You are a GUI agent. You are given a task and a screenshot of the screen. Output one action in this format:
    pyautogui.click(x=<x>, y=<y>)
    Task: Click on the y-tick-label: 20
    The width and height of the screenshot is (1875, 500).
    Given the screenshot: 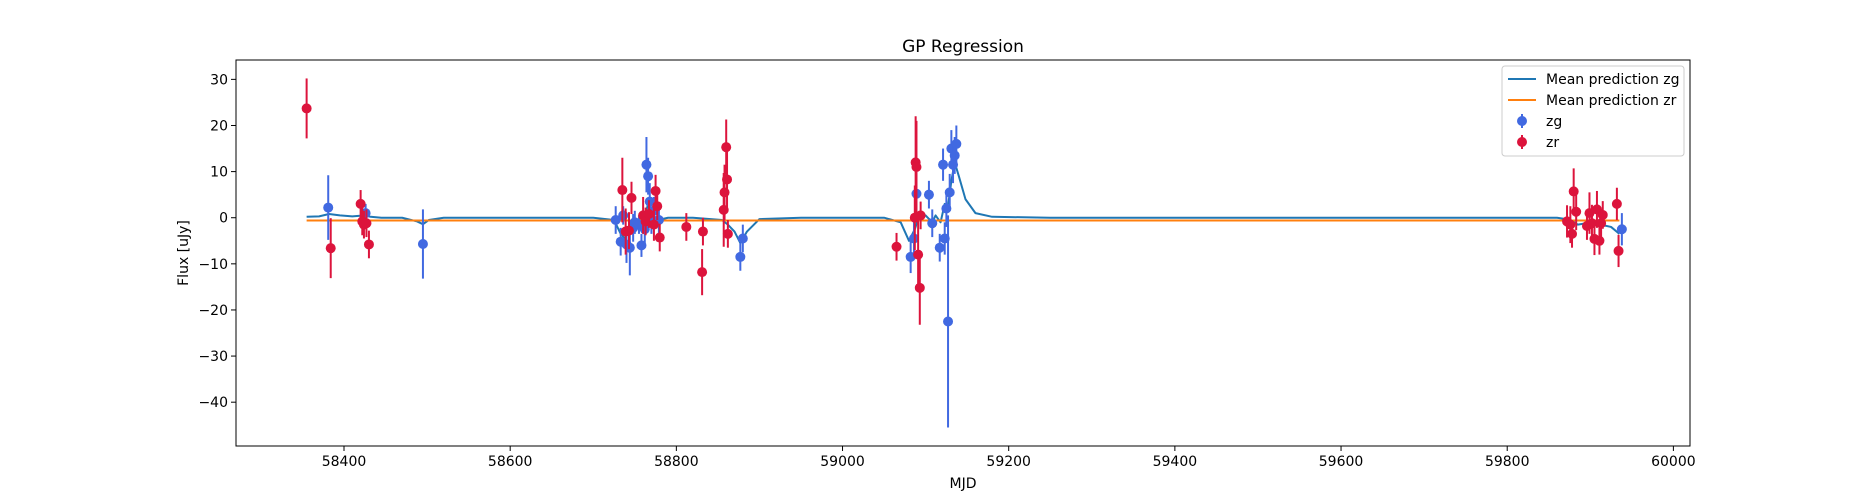 What is the action you would take?
    pyautogui.click(x=219, y=126)
    